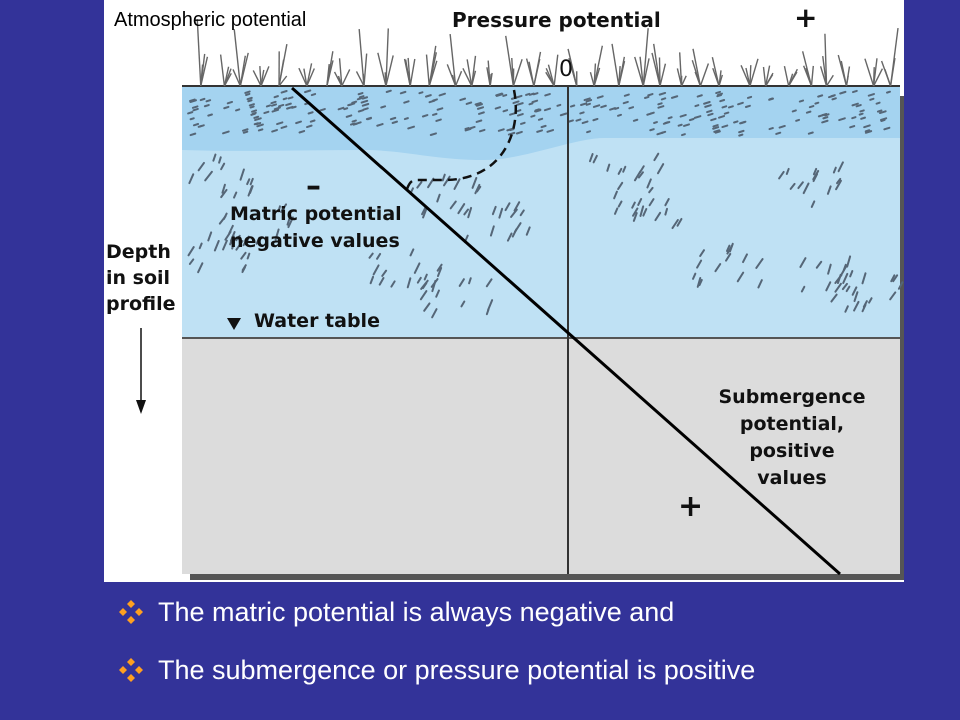 This screenshot has height=720, width=960. I want to click on minus-label: –, so click(313, 186).